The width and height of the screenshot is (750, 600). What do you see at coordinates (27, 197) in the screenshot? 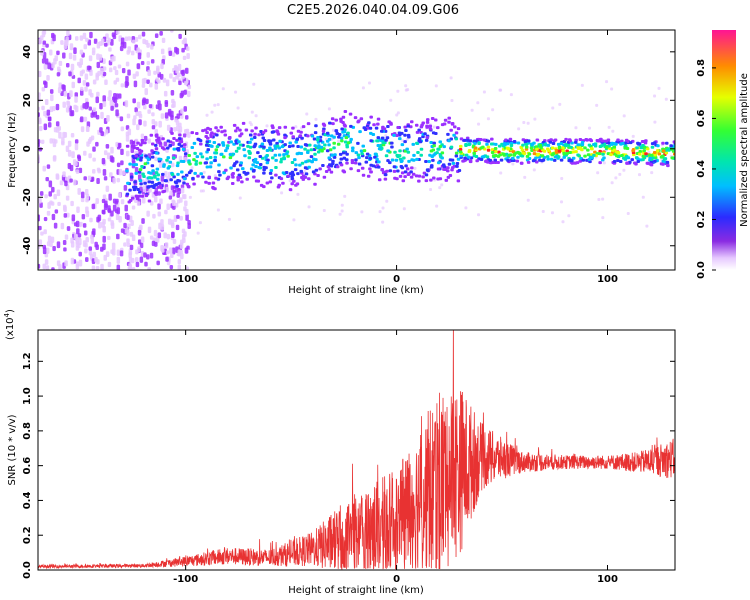
I see `y-tick-label: -20` at bounding box center [27, 197].